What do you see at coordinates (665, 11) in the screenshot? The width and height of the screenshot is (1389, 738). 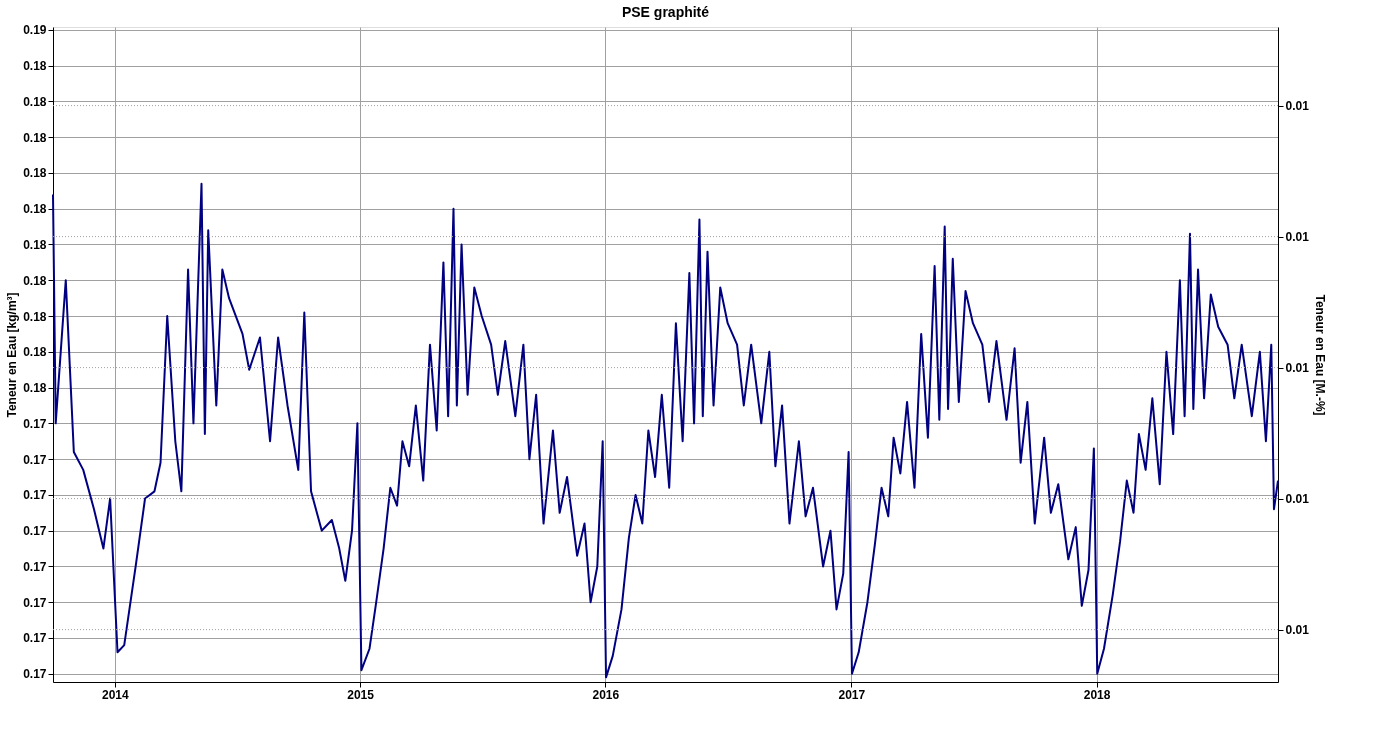 I see `chart-title: PSE graphité` at bounding box center [665, 11].